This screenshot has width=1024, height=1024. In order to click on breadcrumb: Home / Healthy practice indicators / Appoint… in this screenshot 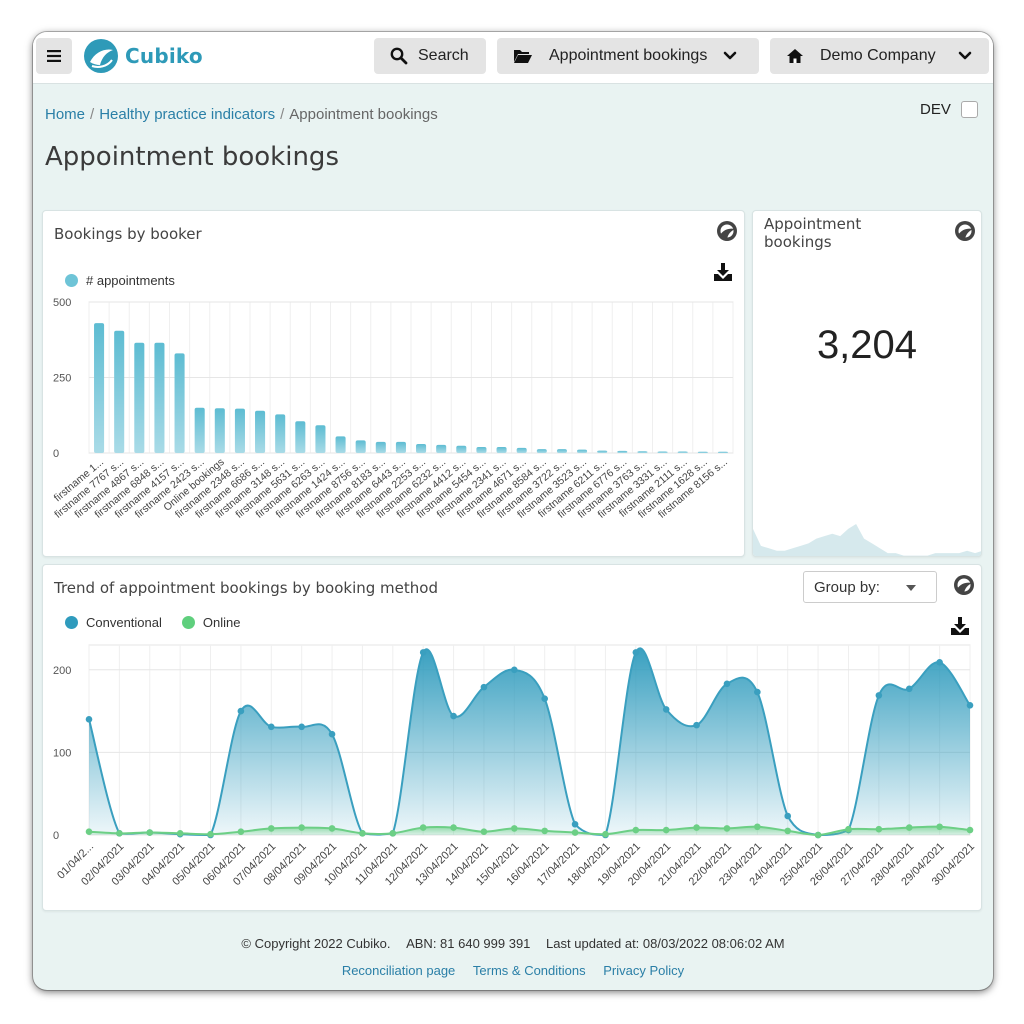, I will do `click(241, 114)`.